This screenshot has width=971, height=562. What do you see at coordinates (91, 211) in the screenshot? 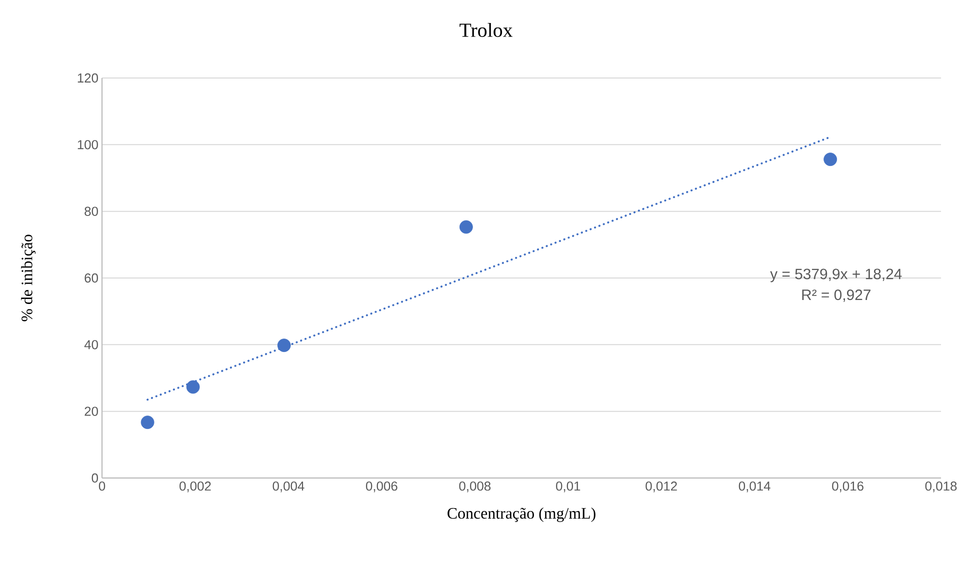
I see `y-tick-label: 80` at bounding box center [91, 211].